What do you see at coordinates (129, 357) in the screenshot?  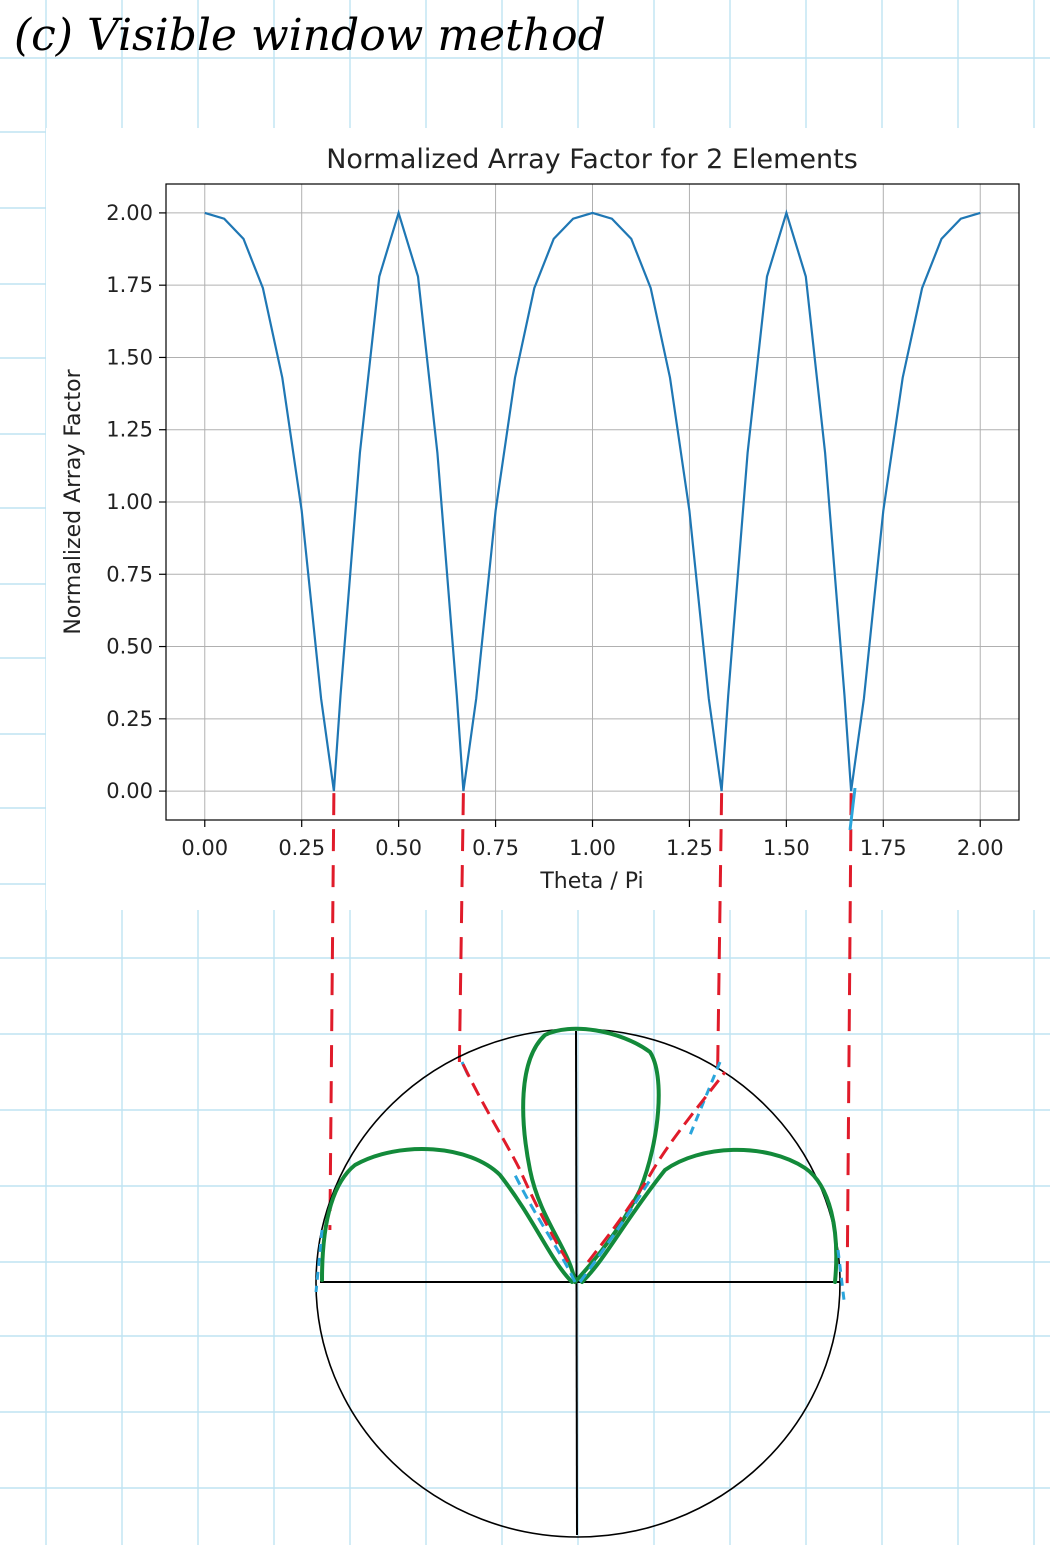 I see `y-tick-label: 1.50` at bounding box center [129, 357].